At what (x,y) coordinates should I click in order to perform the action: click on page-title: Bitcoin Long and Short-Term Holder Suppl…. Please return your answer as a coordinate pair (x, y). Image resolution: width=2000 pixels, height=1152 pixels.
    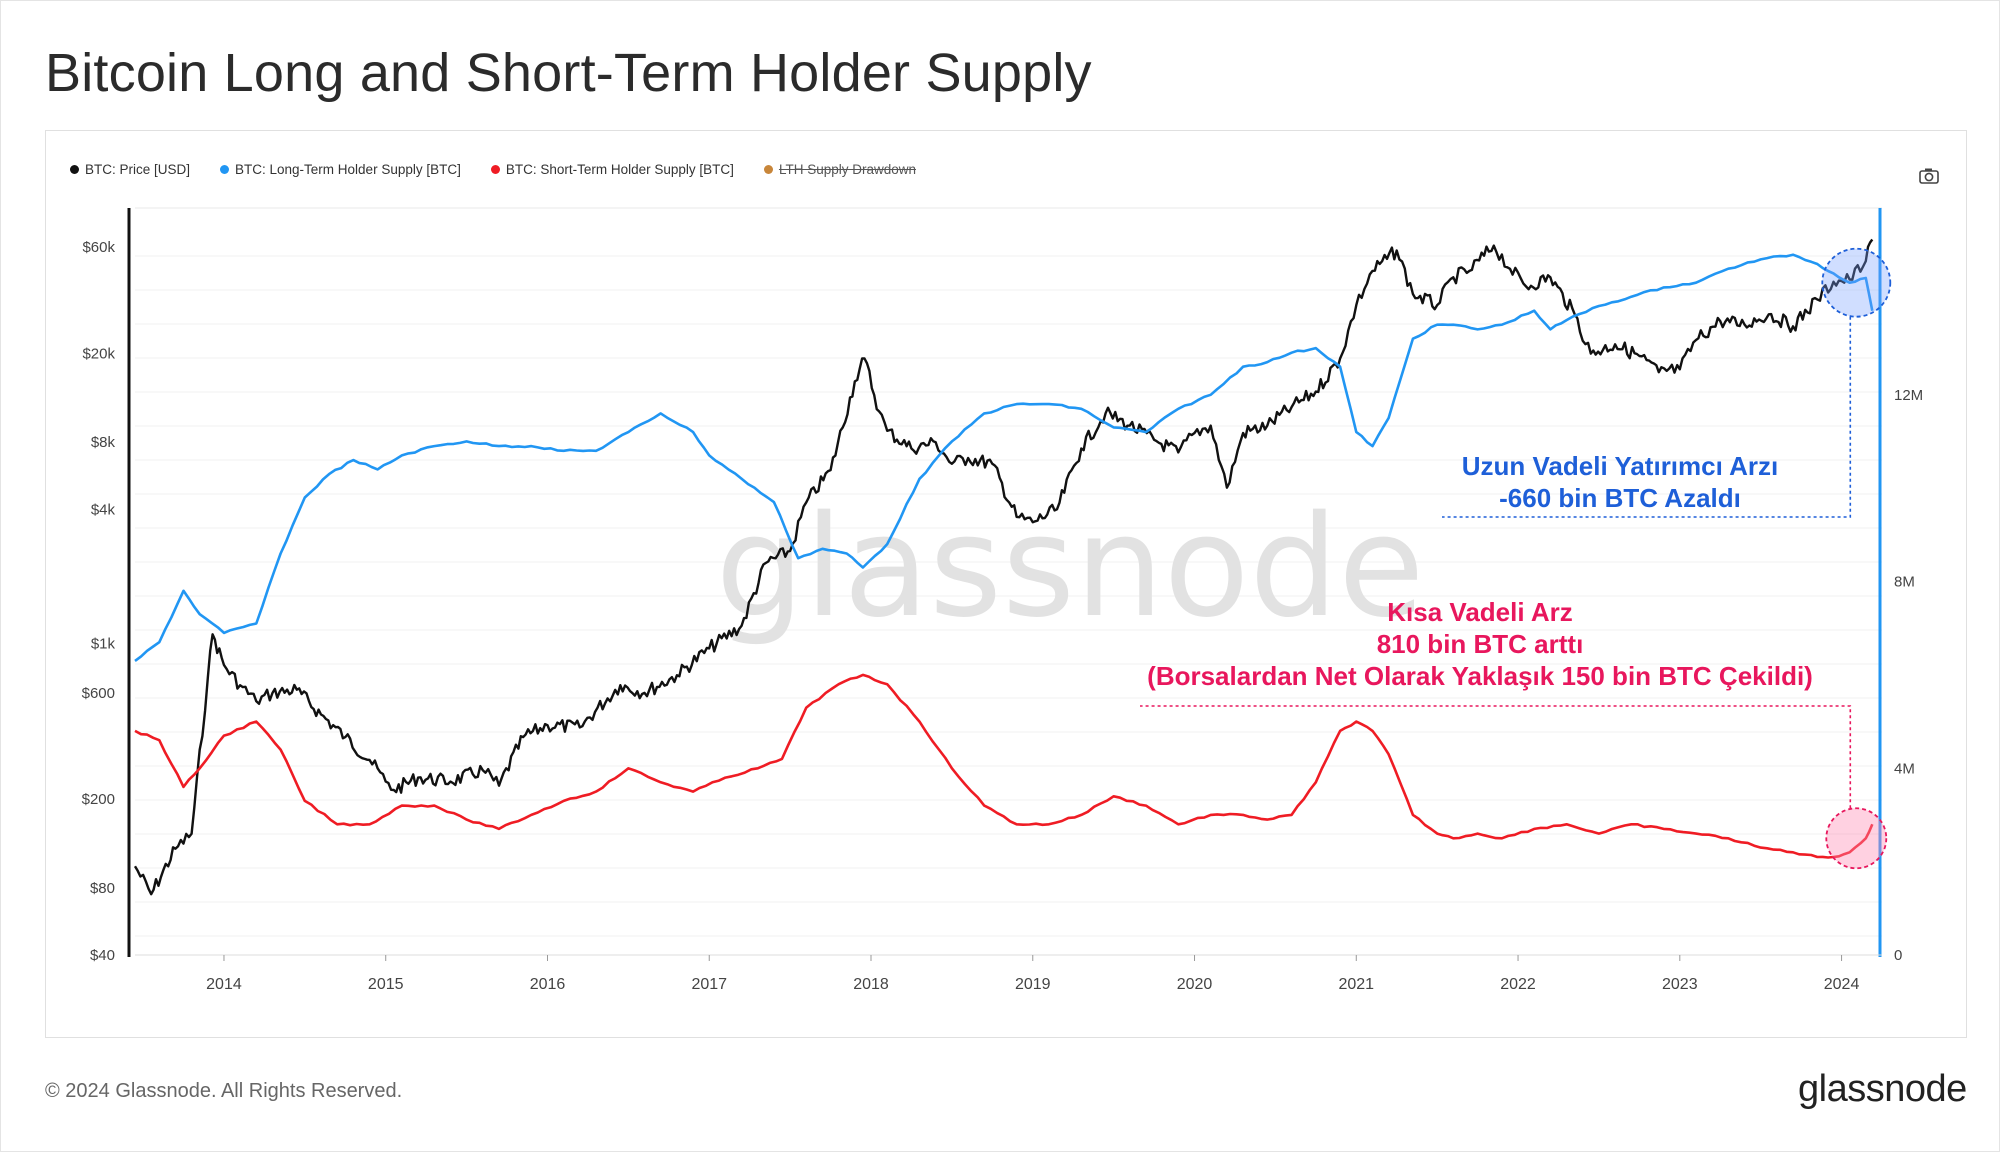
    Looking at the image, I should click on (568, 73).